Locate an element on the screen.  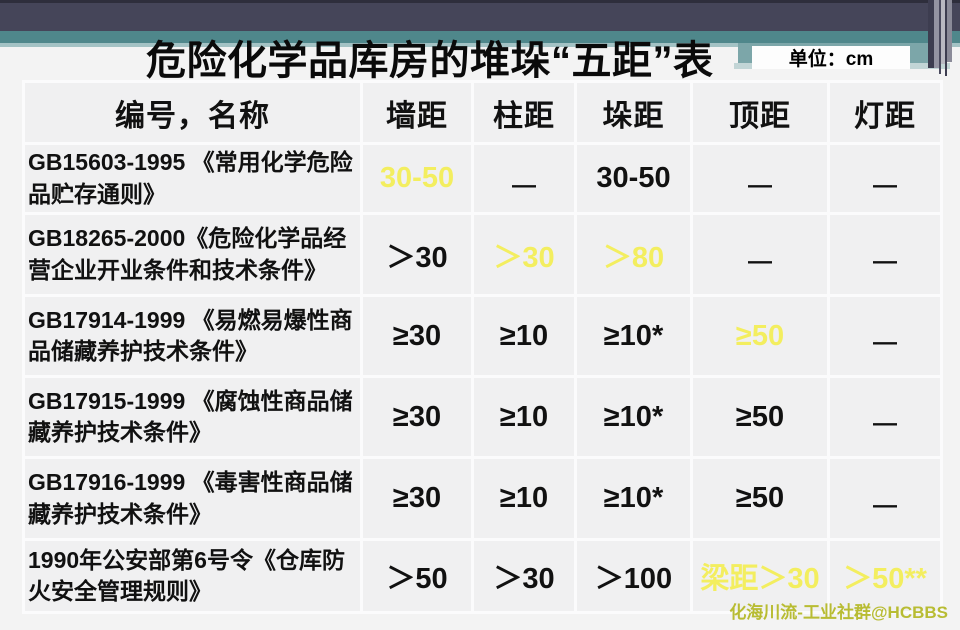
unit-label: 单位：cm is located at coordinates (831, 59).